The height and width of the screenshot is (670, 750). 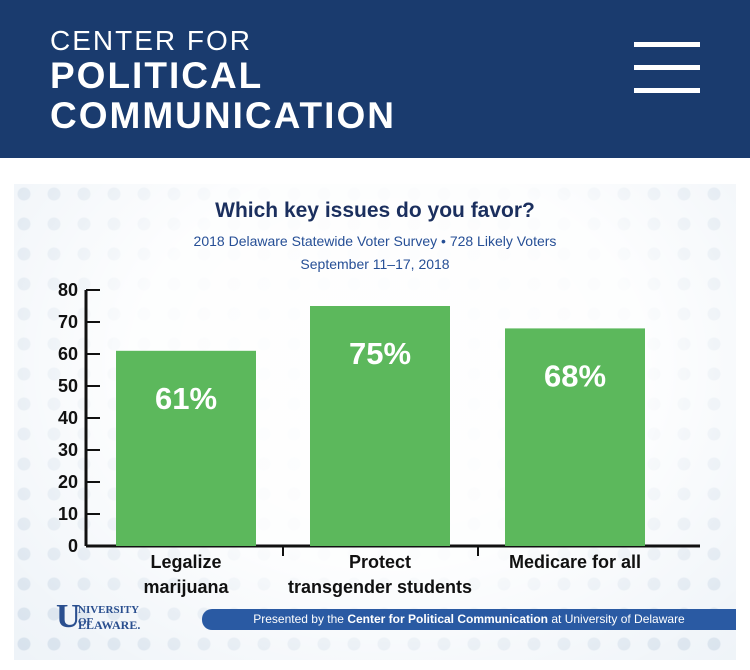 What do you see at coordinates (380, 562) in the screenshot?
I see `category-label: Protect` at bounding box center [380, 562].